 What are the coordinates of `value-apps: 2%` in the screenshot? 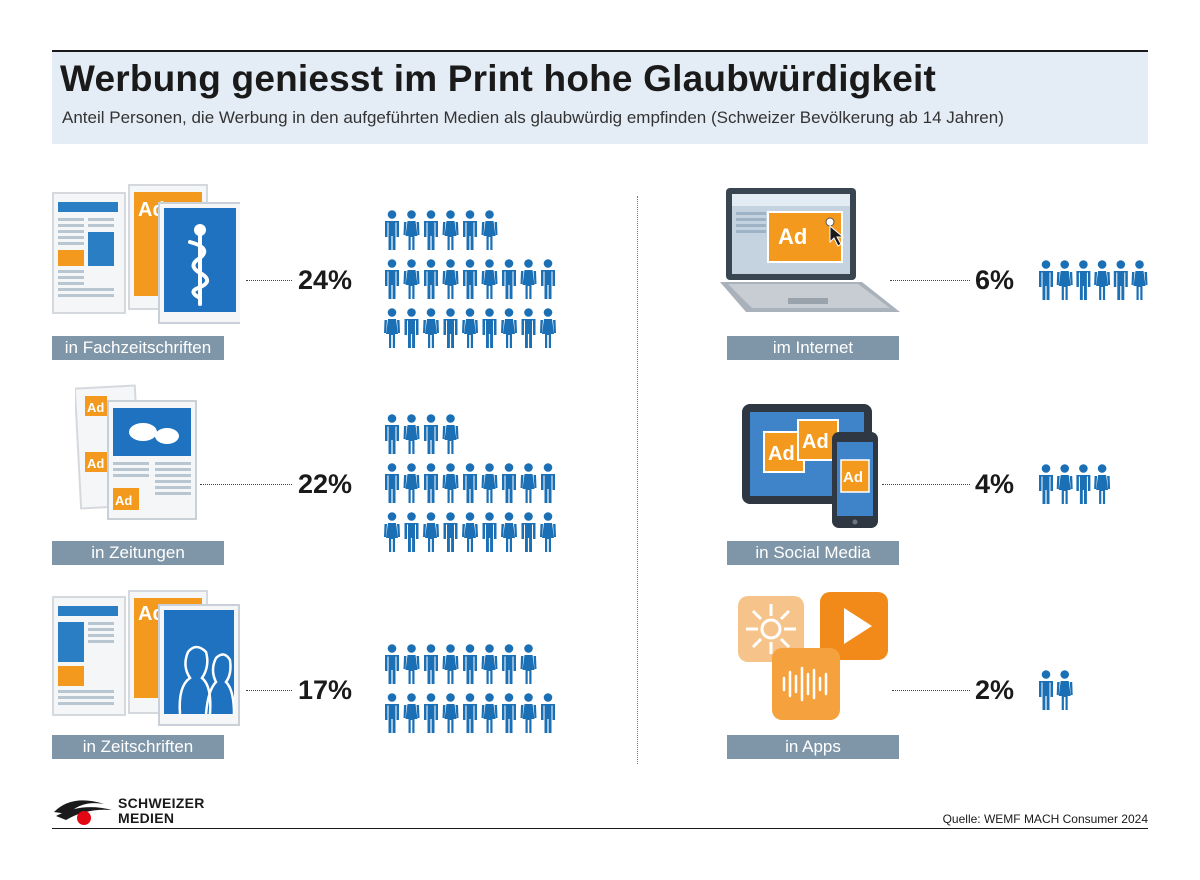 It's located at (995, 690).